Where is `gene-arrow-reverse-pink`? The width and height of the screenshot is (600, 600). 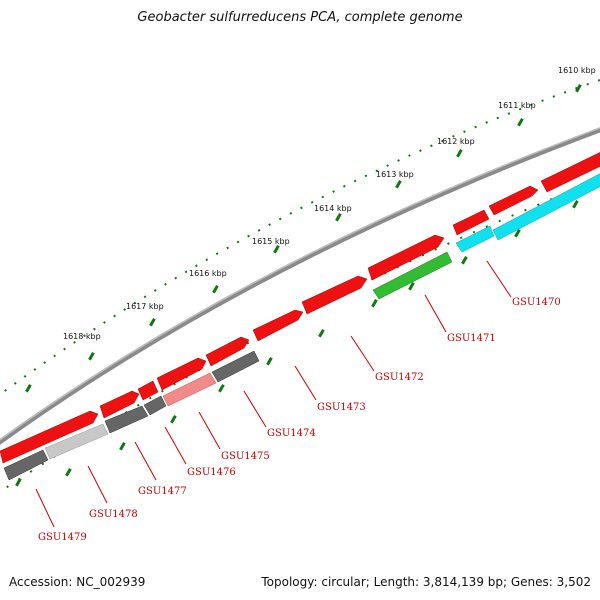
gene-arrow-reverse-pink is located at coordinates (189, 389).